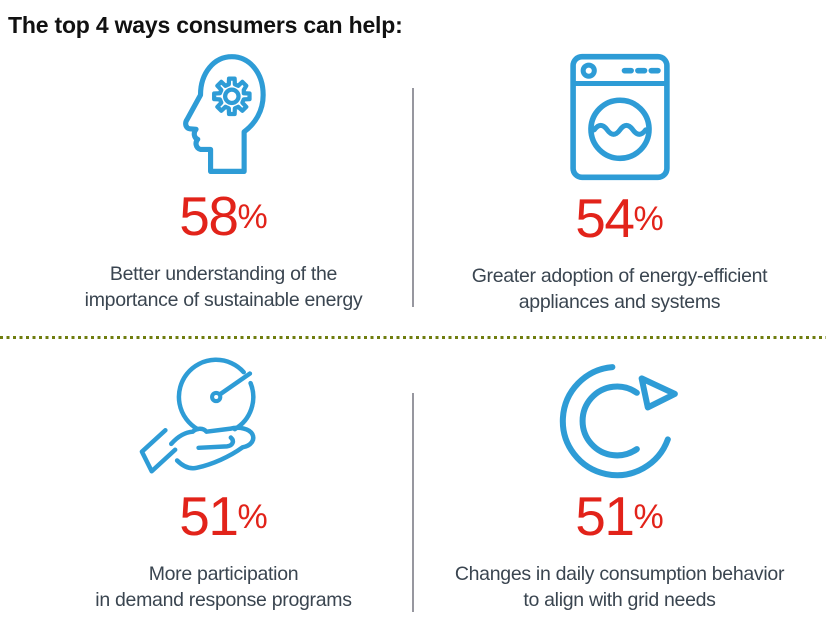 The height and width of the screenshot is (620, 826). Describe the element at coordinates (619, 599) in the screenshot. I see `stat-description-line2: to align with grid needs` at that location.